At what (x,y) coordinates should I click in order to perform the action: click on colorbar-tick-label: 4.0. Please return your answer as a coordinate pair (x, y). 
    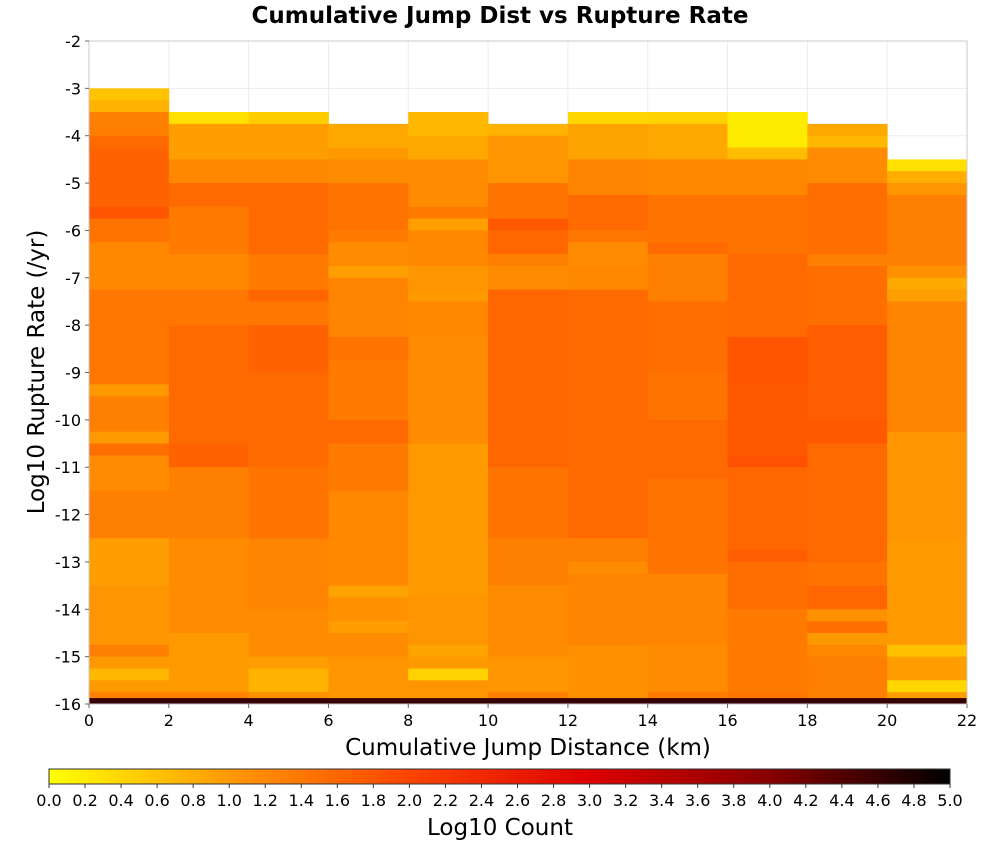
    Looking at the image, I should click on (769, 800).